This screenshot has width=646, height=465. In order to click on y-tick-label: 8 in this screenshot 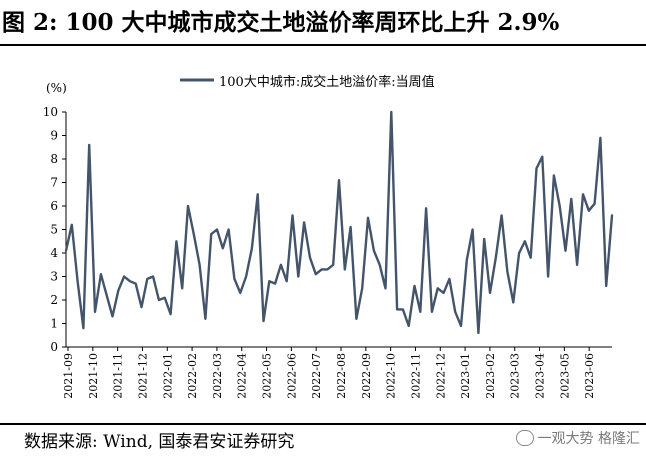, I will do `click(54, 159)`.